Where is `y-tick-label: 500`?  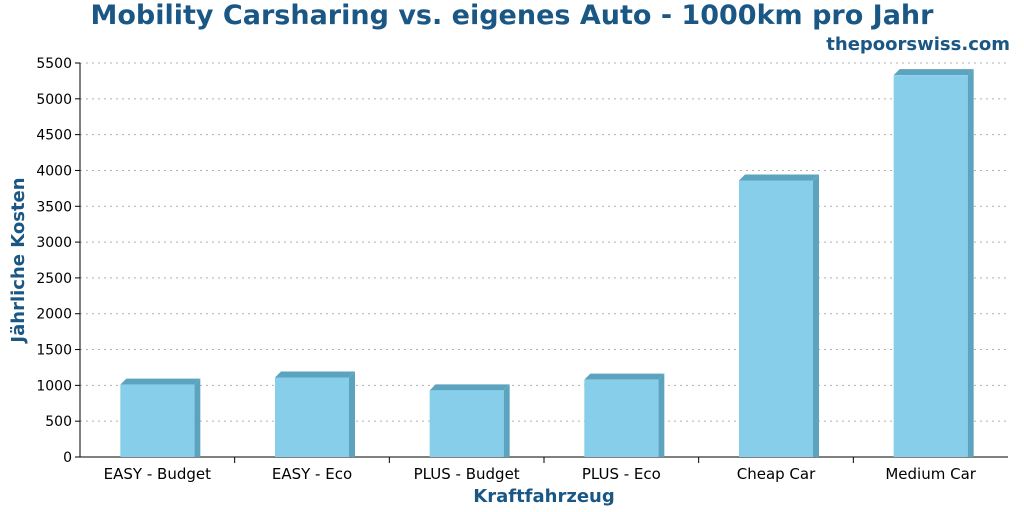
y-tick-label: 500 is located at coordinates (58, 422).